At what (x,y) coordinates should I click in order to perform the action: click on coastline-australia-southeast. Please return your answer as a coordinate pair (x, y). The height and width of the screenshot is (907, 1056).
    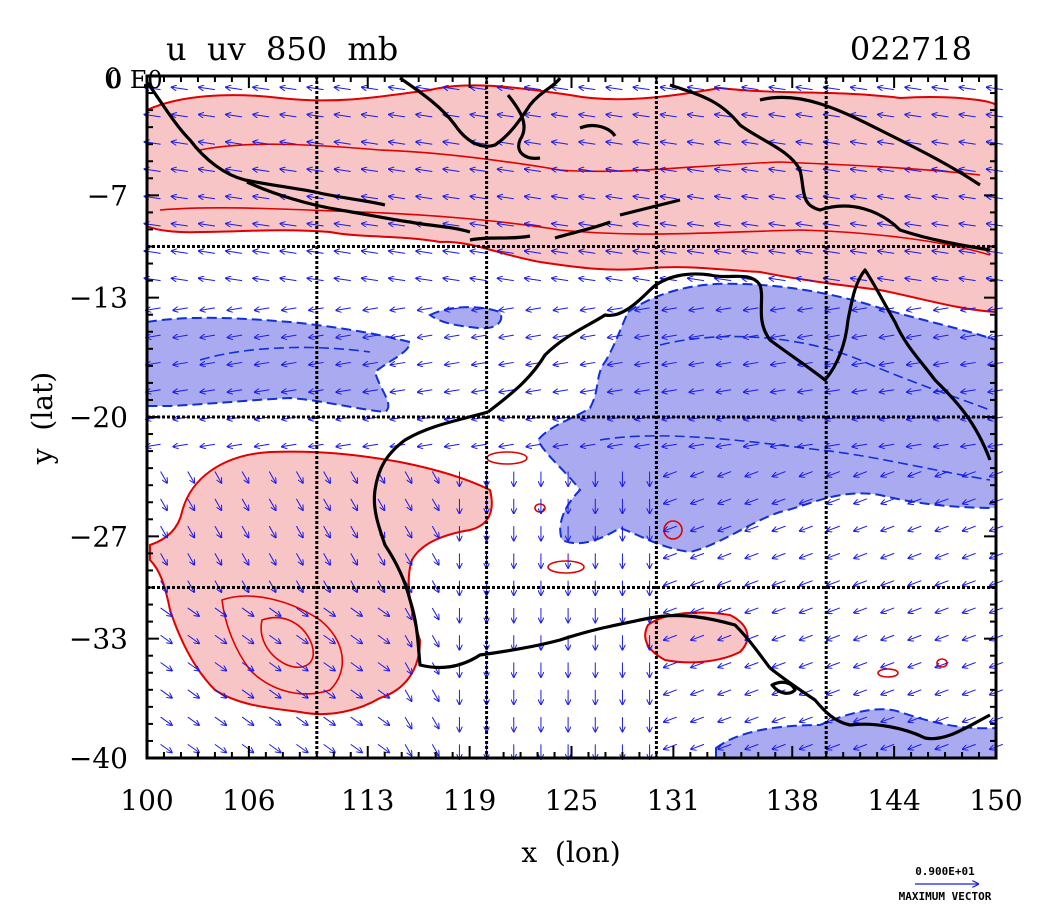
    Looking at the image, I should click on (880, 703).